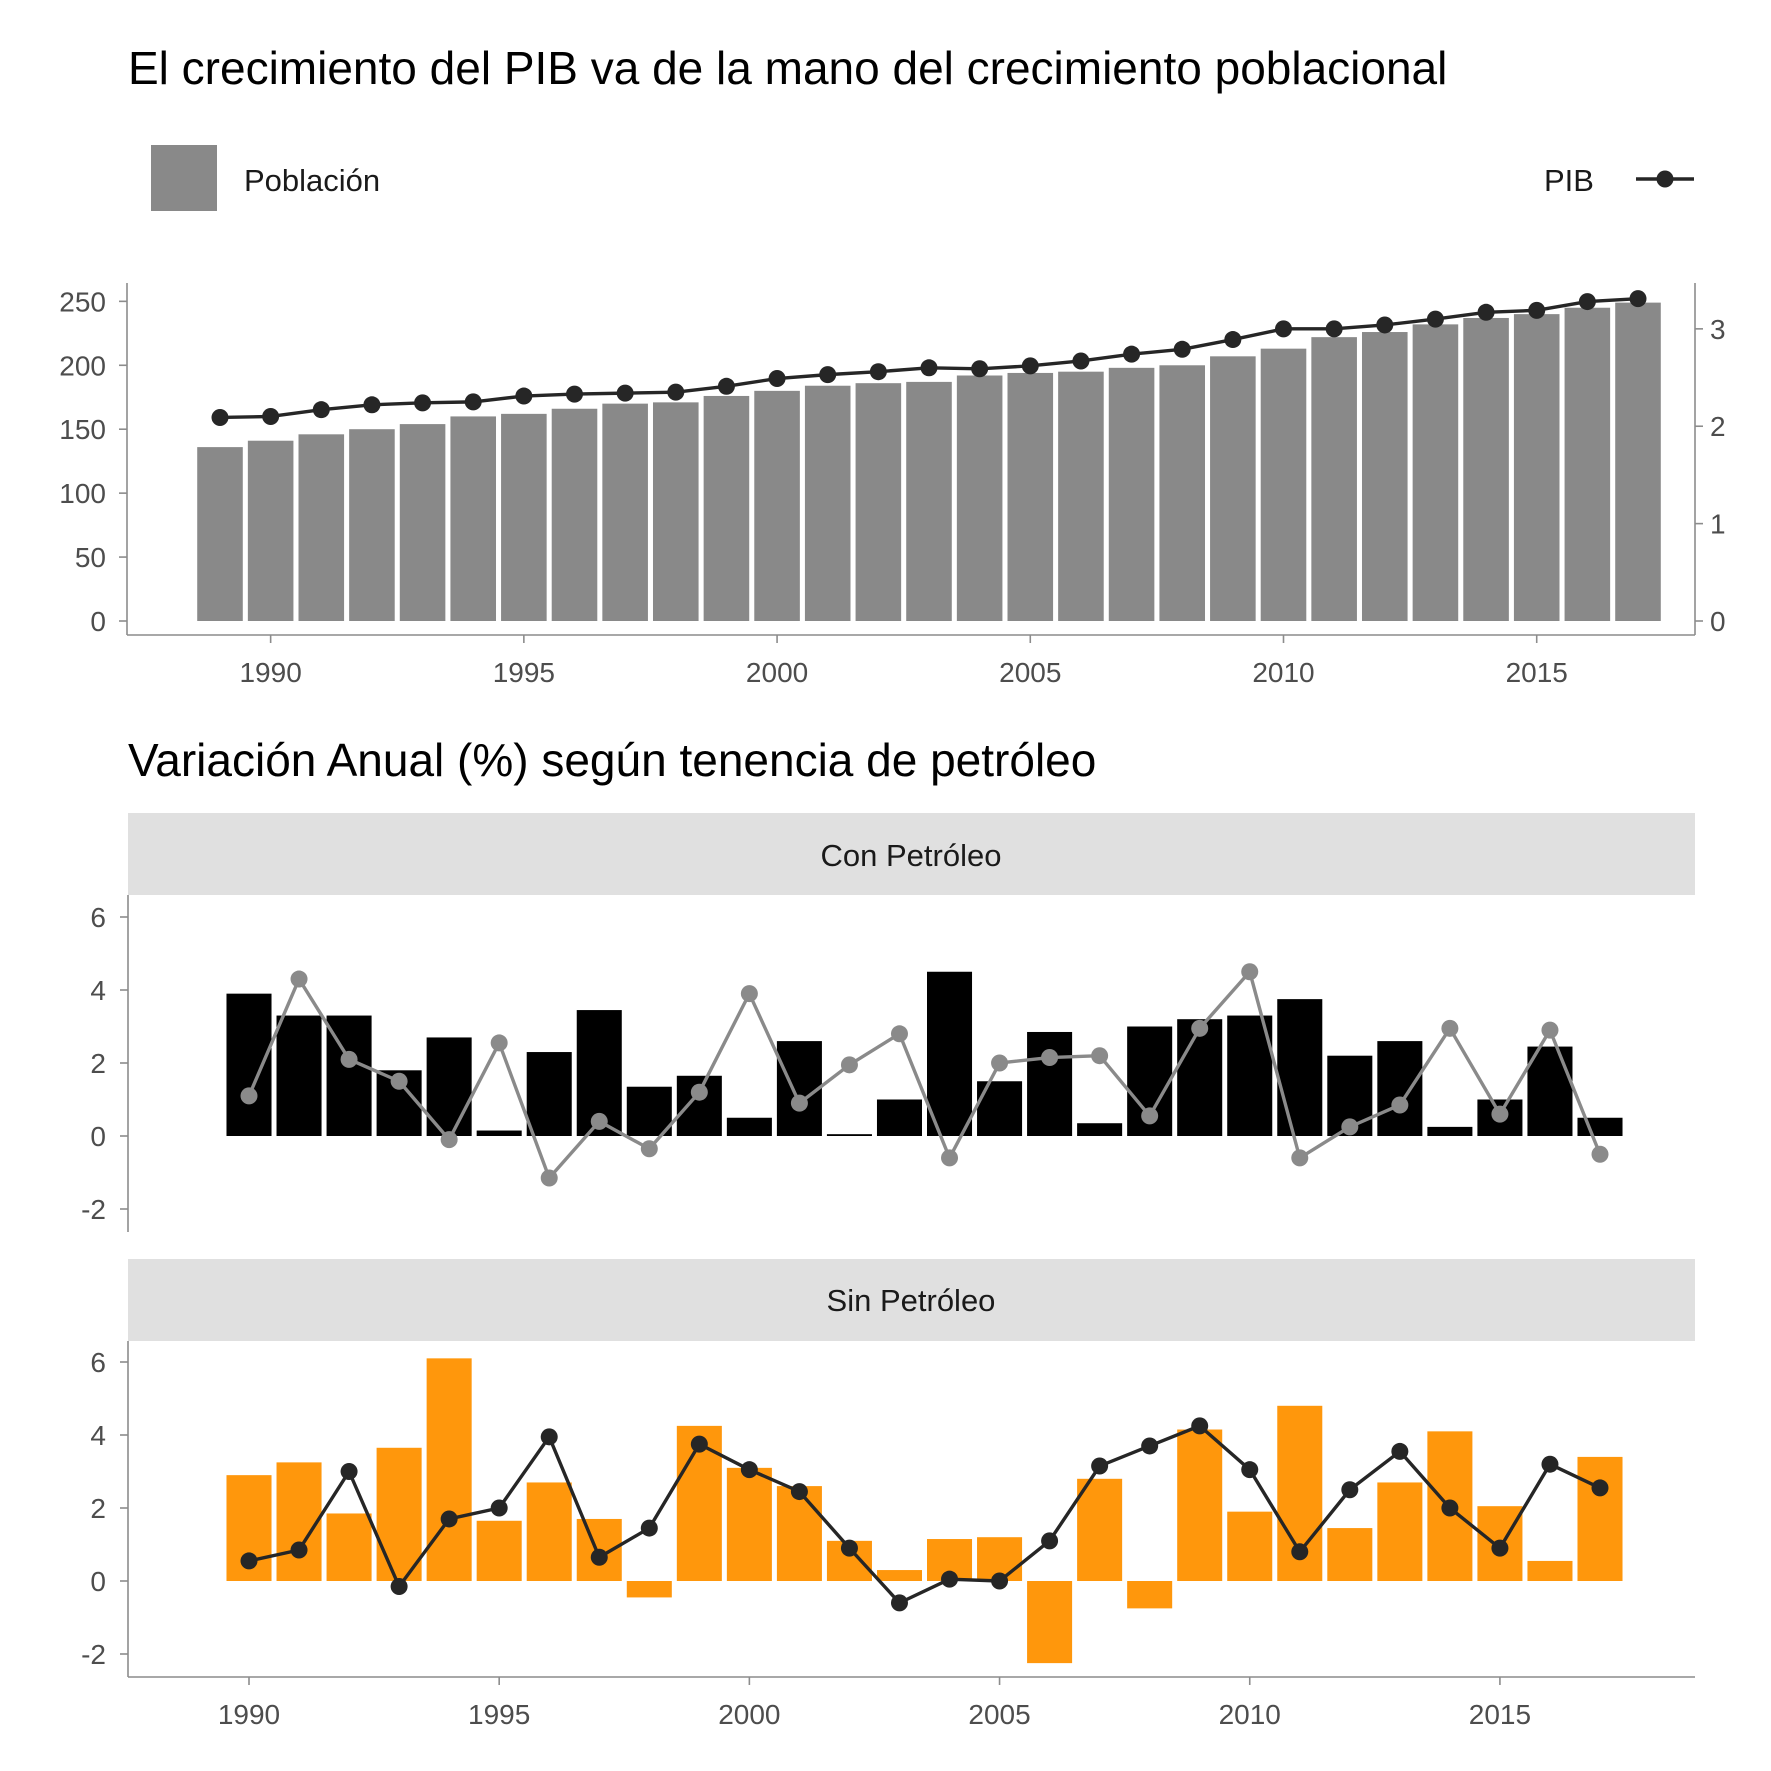 The width and height of the screenshot is (1771, 1771). I want to click on x-tick-label: 2000, so click(749, 1714).